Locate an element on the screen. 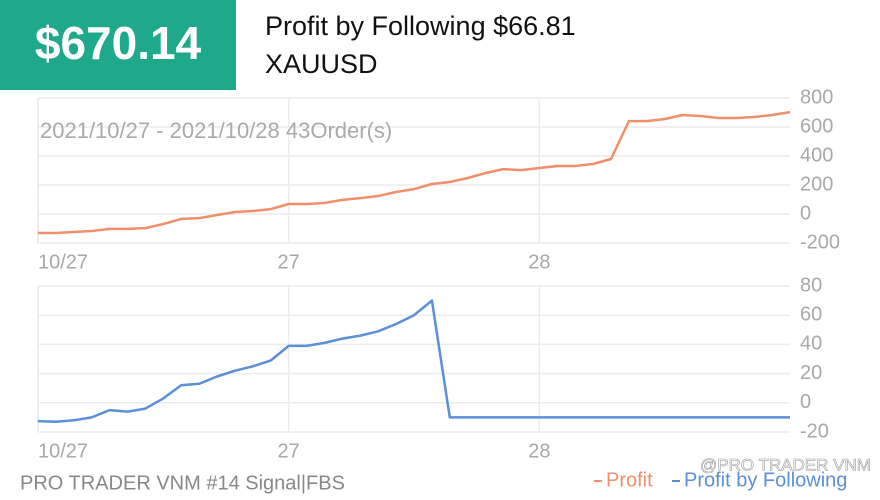  amount: $670.14 is located at coordinates (118, 43).